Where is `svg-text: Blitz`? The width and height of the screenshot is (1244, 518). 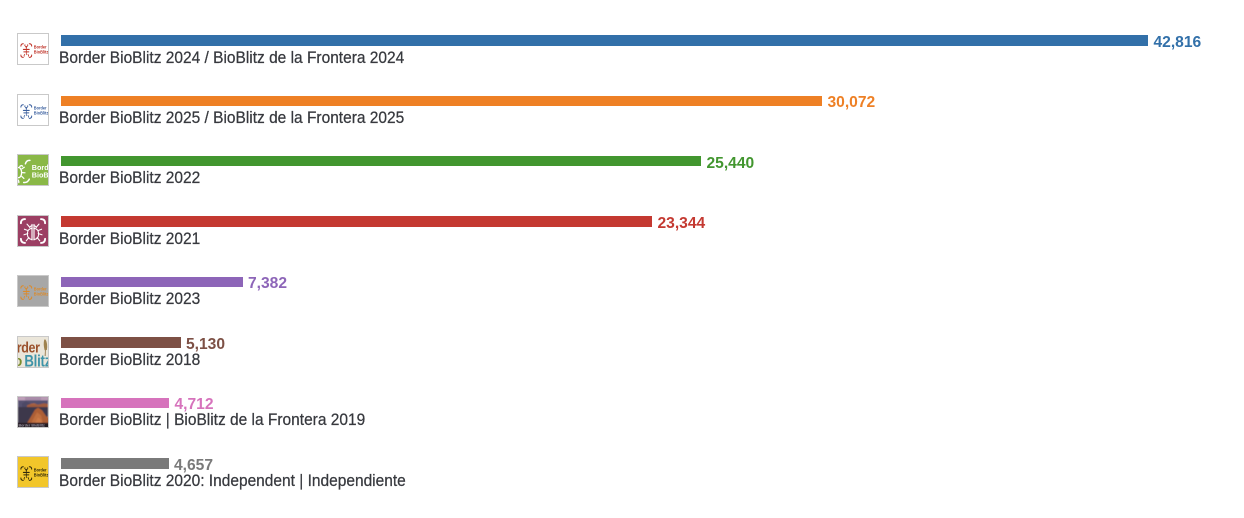 svg-text: Blitz is located at coordinates (36, 358).